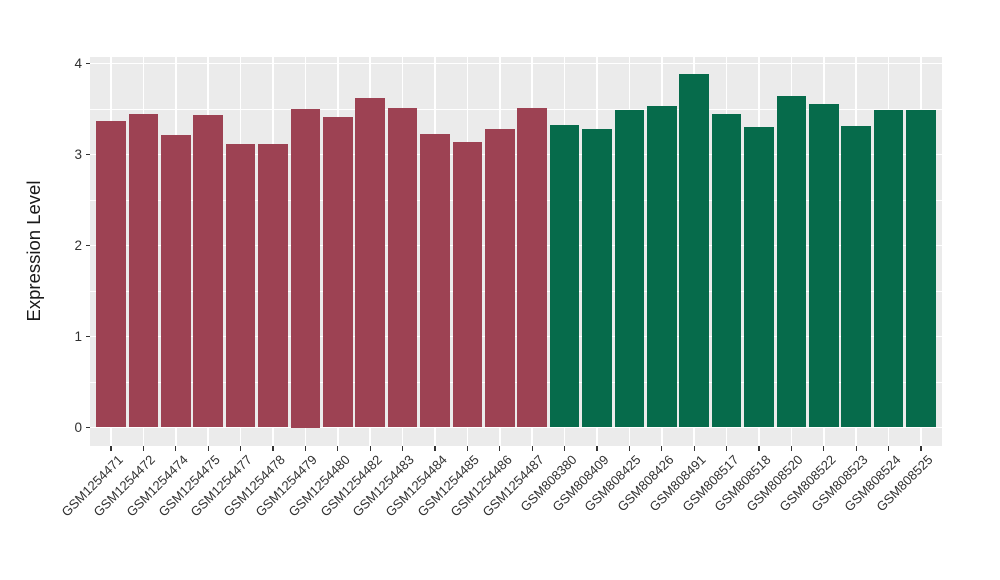 The width and height of the screenshot is (1000, 580). What do you see at coordinates (78, 427) in the screenshot?
I see `y-tick-label: 0` at bounding box center [78, 427].